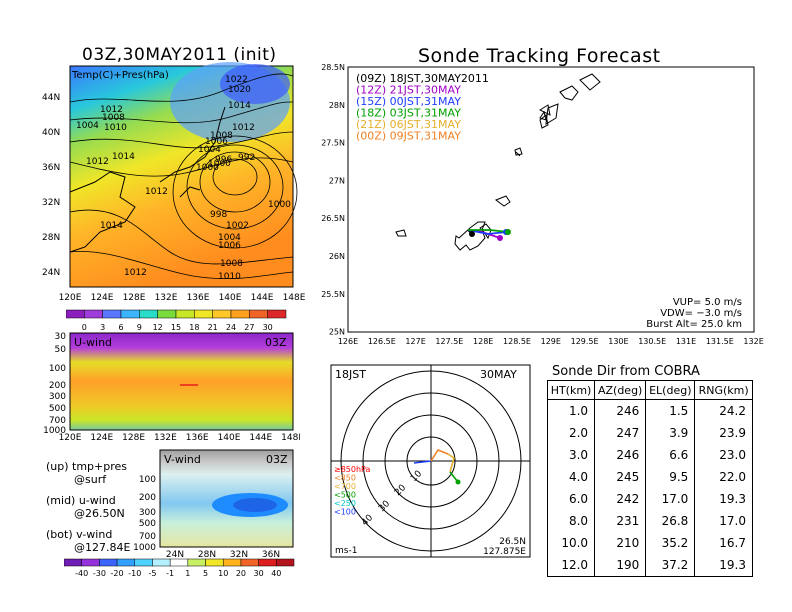 The width and height of the screenshot is (792, 612). What do you see at coordinates (120, 327) in the screenshot?
I see `temp-colorbar-label: 6` at bounding box center [120, 327].